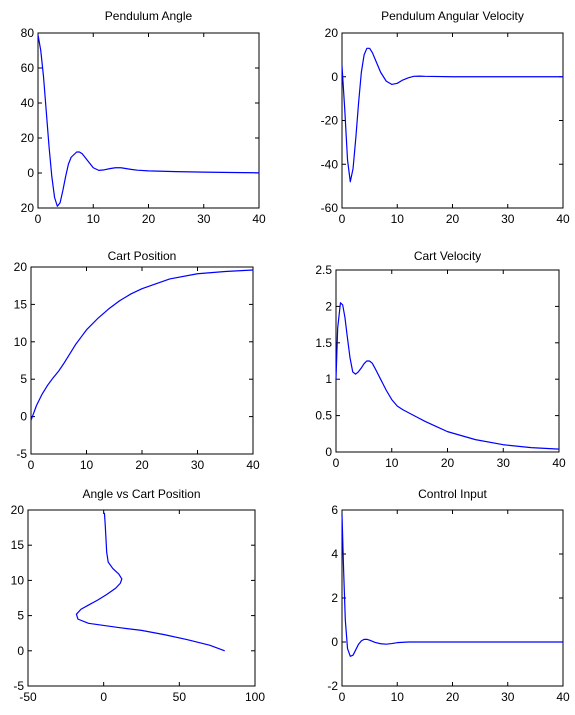  What do you see at coordinates (323, 416) in the screenshot?
I see `y-tick-label: 0.5` at bounding box center [323, 416].